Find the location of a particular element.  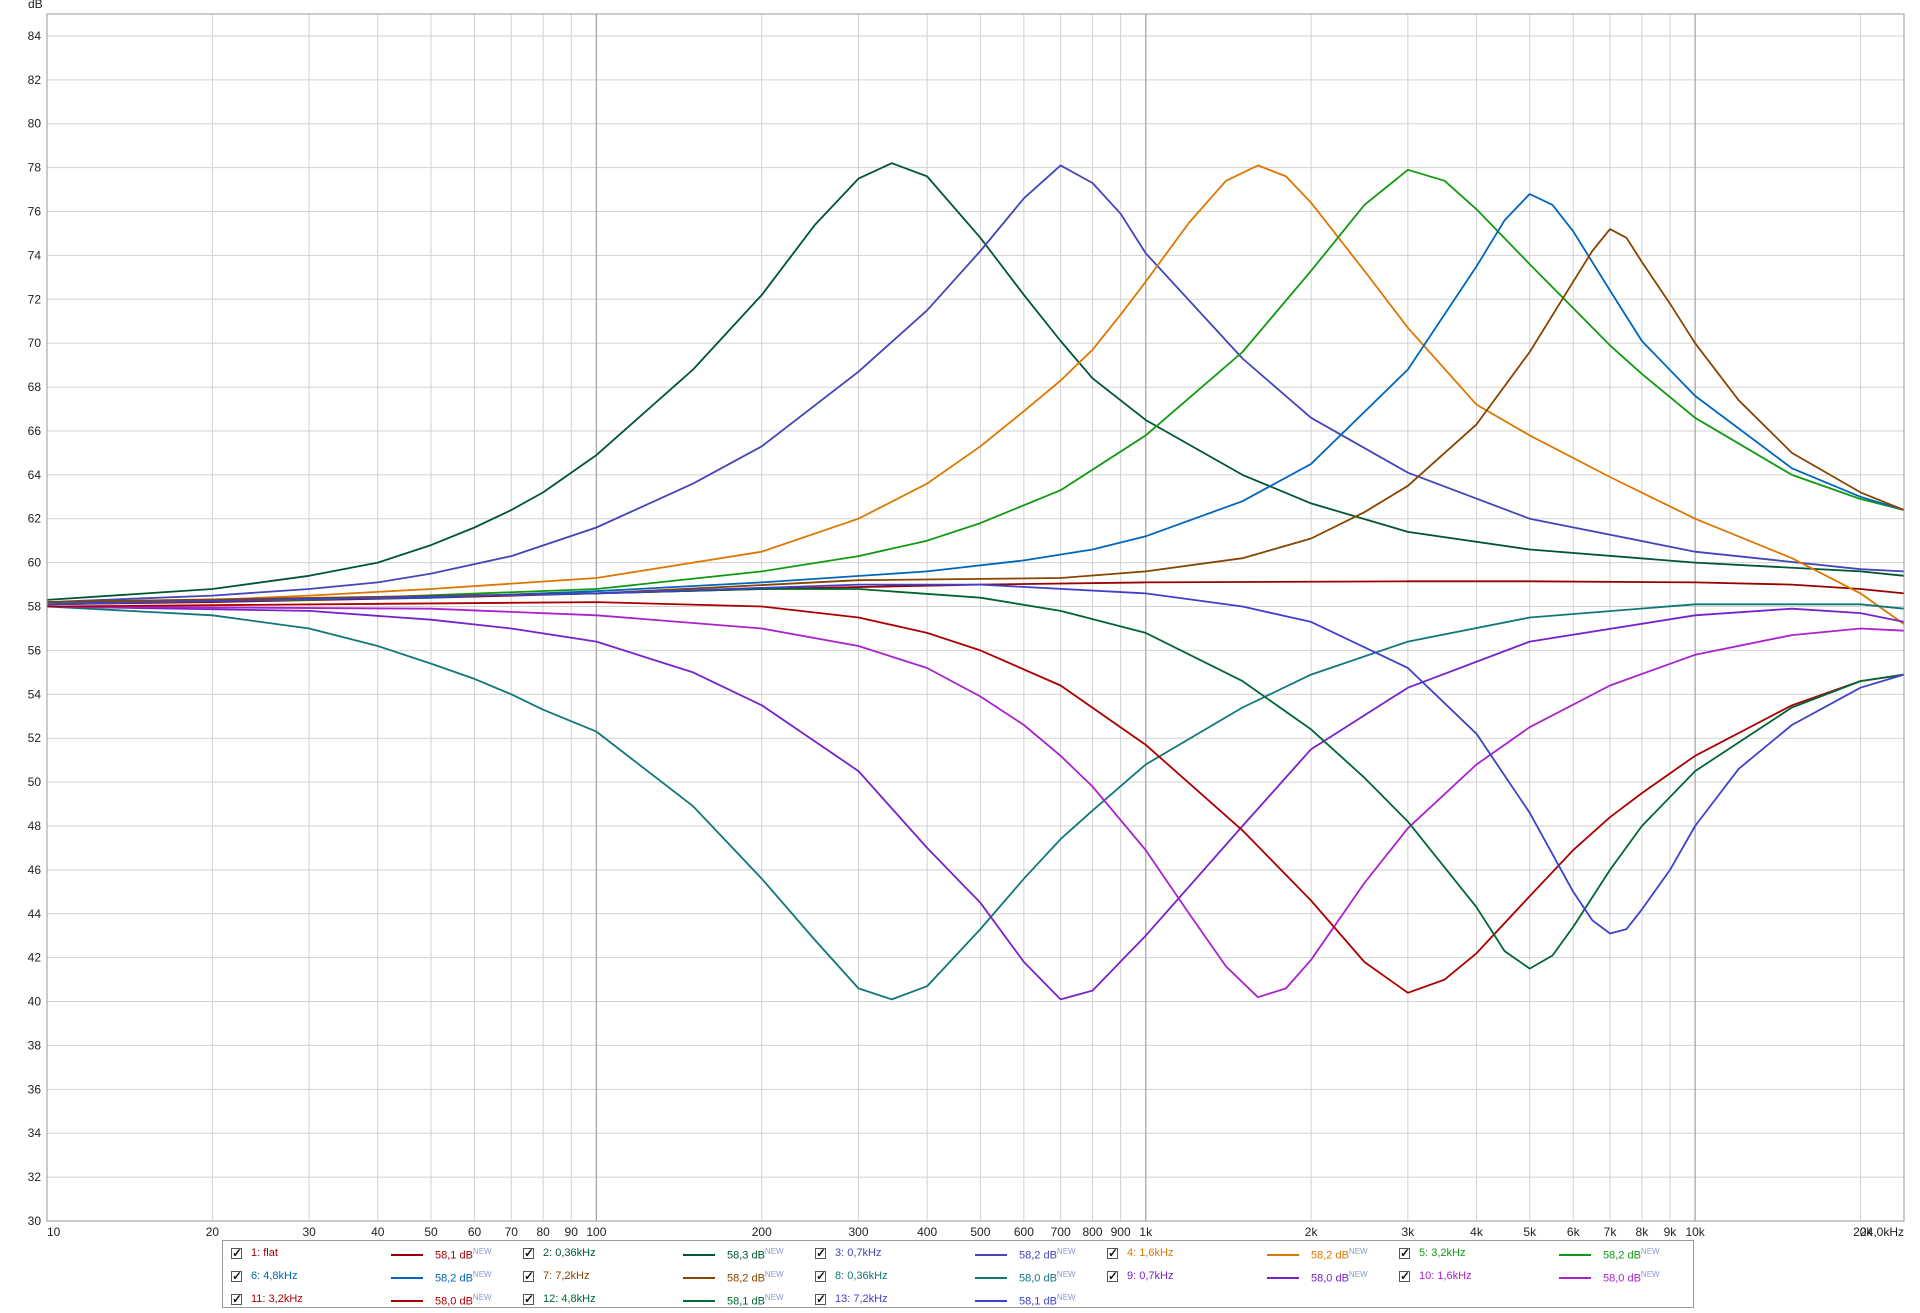

legend-item-11: 11: 3,2kHz 58,0 dBNEW is located at coordinates (369, 1301).